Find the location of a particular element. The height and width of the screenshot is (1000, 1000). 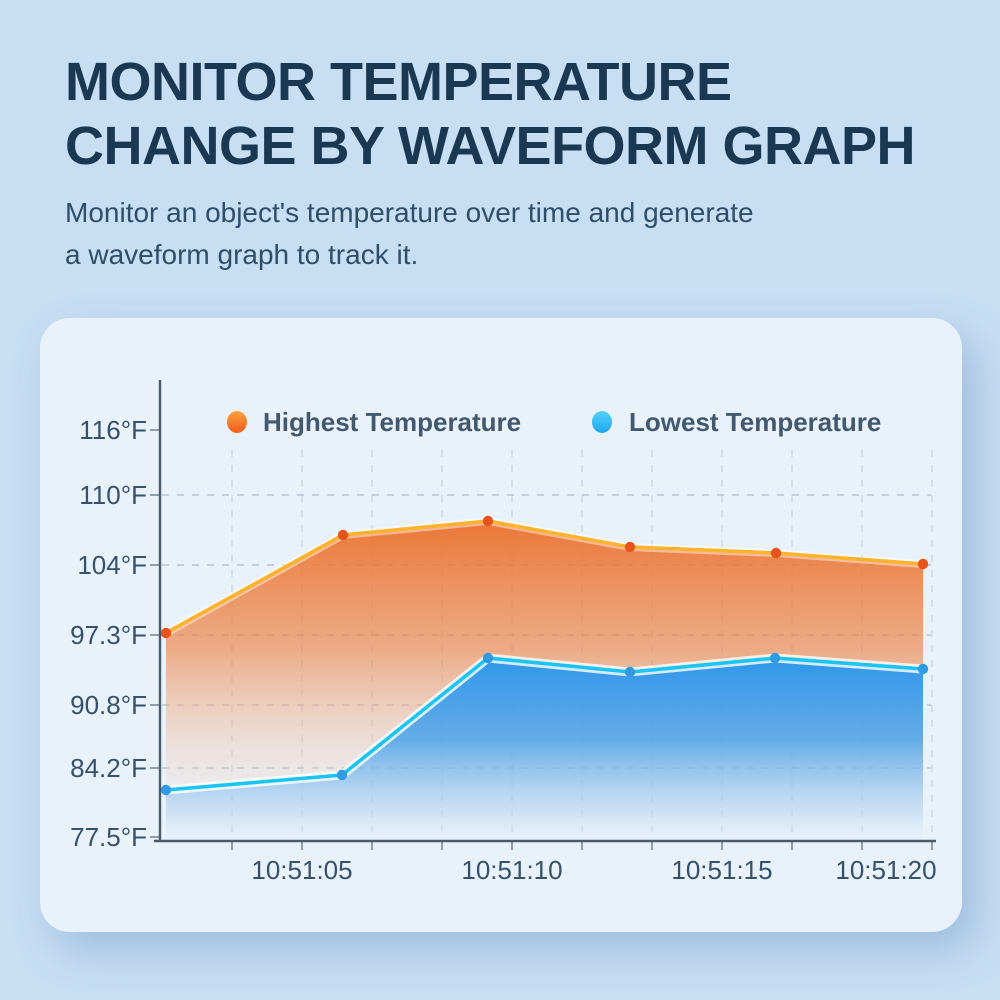

page-title-line1: MONITOR TEMPERATURE is located at coordinates (398, 82).